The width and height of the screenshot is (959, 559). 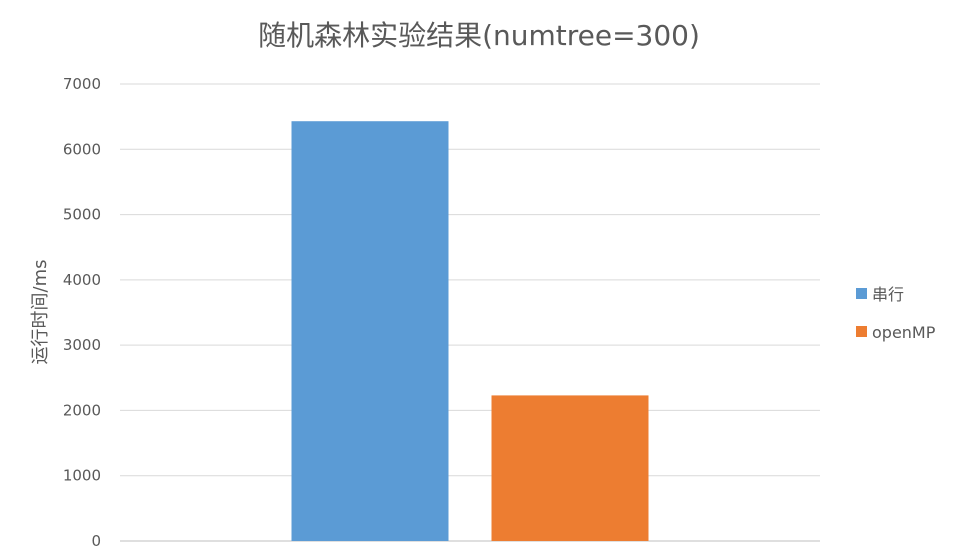 What do you see at coordinates (96, 541) in the screenshot?
I see `y-tick-label: 0` at bounding box center [96, 541].